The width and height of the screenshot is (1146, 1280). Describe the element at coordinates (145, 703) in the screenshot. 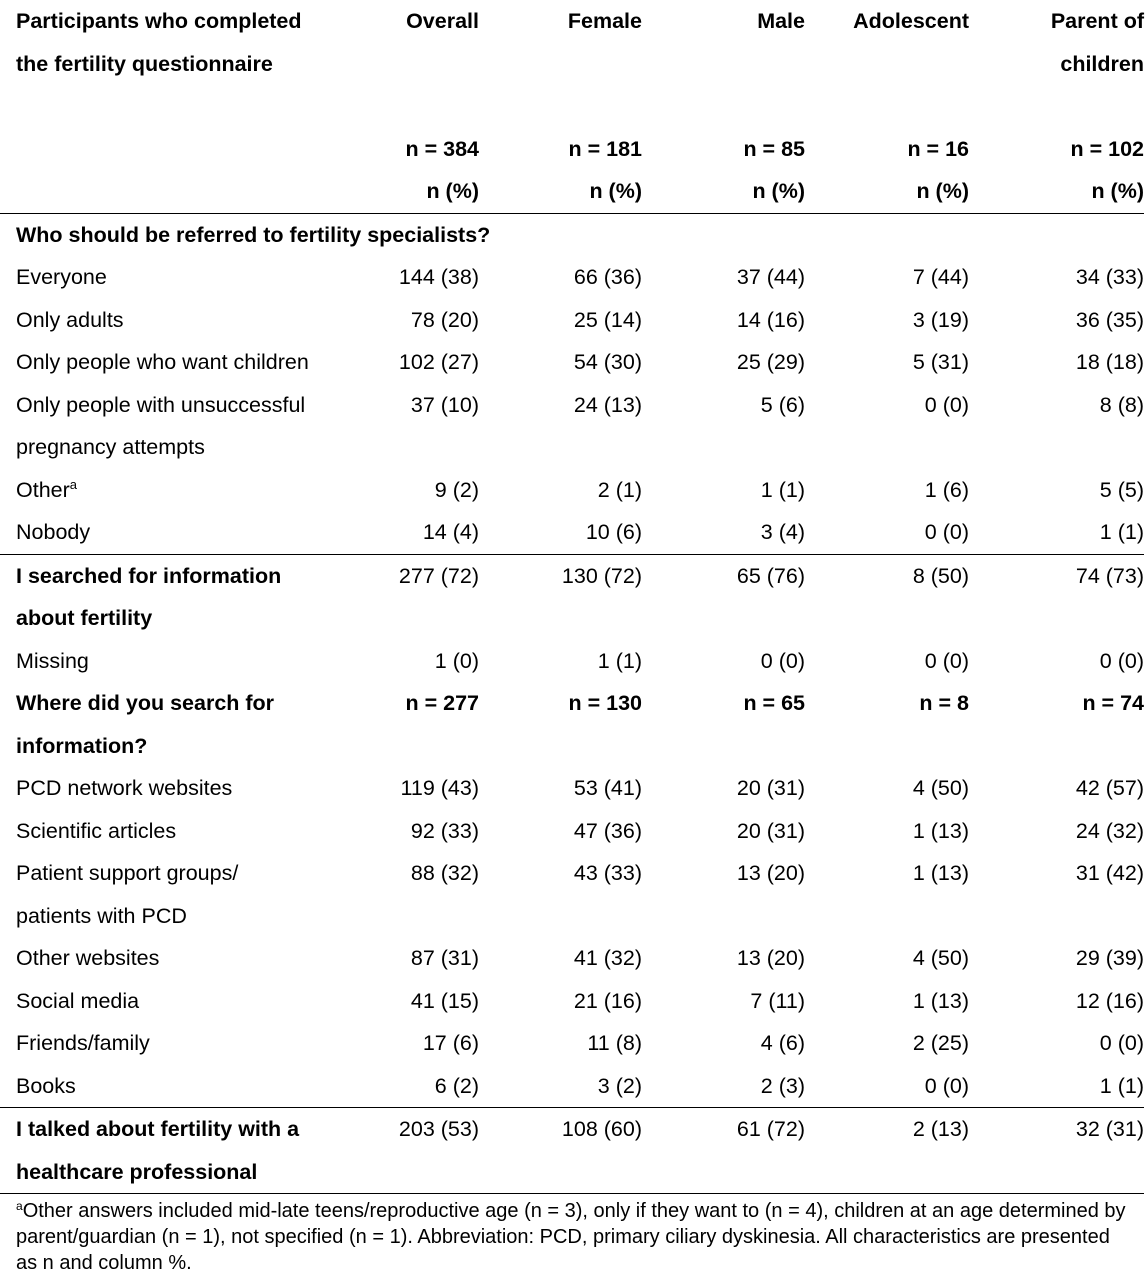

I see `section-title-where: Where did you search for` at that location.